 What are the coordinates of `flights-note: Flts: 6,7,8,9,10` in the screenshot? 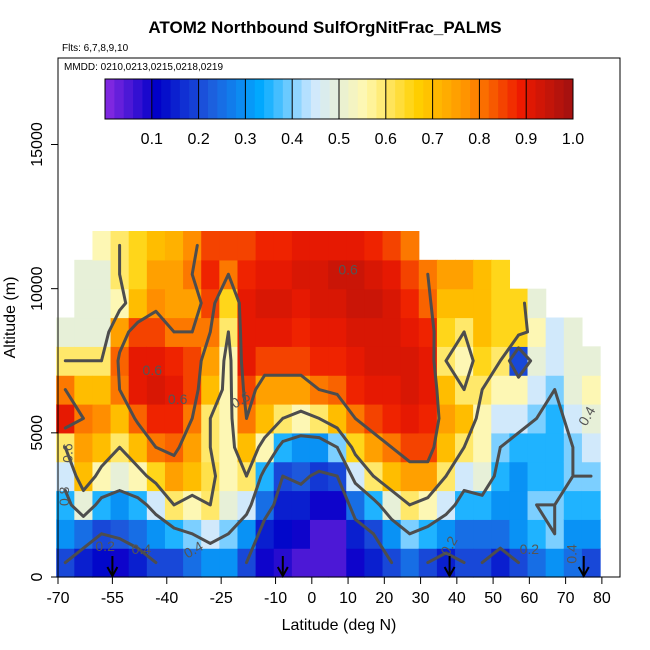 It's located at (95, 48).